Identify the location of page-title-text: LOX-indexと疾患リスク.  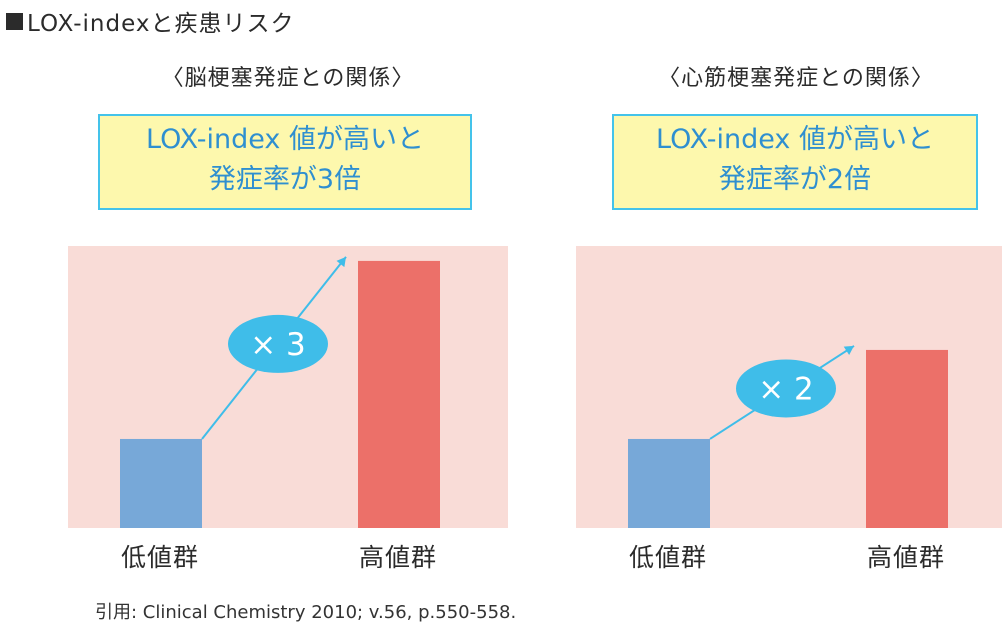
(161, 24).